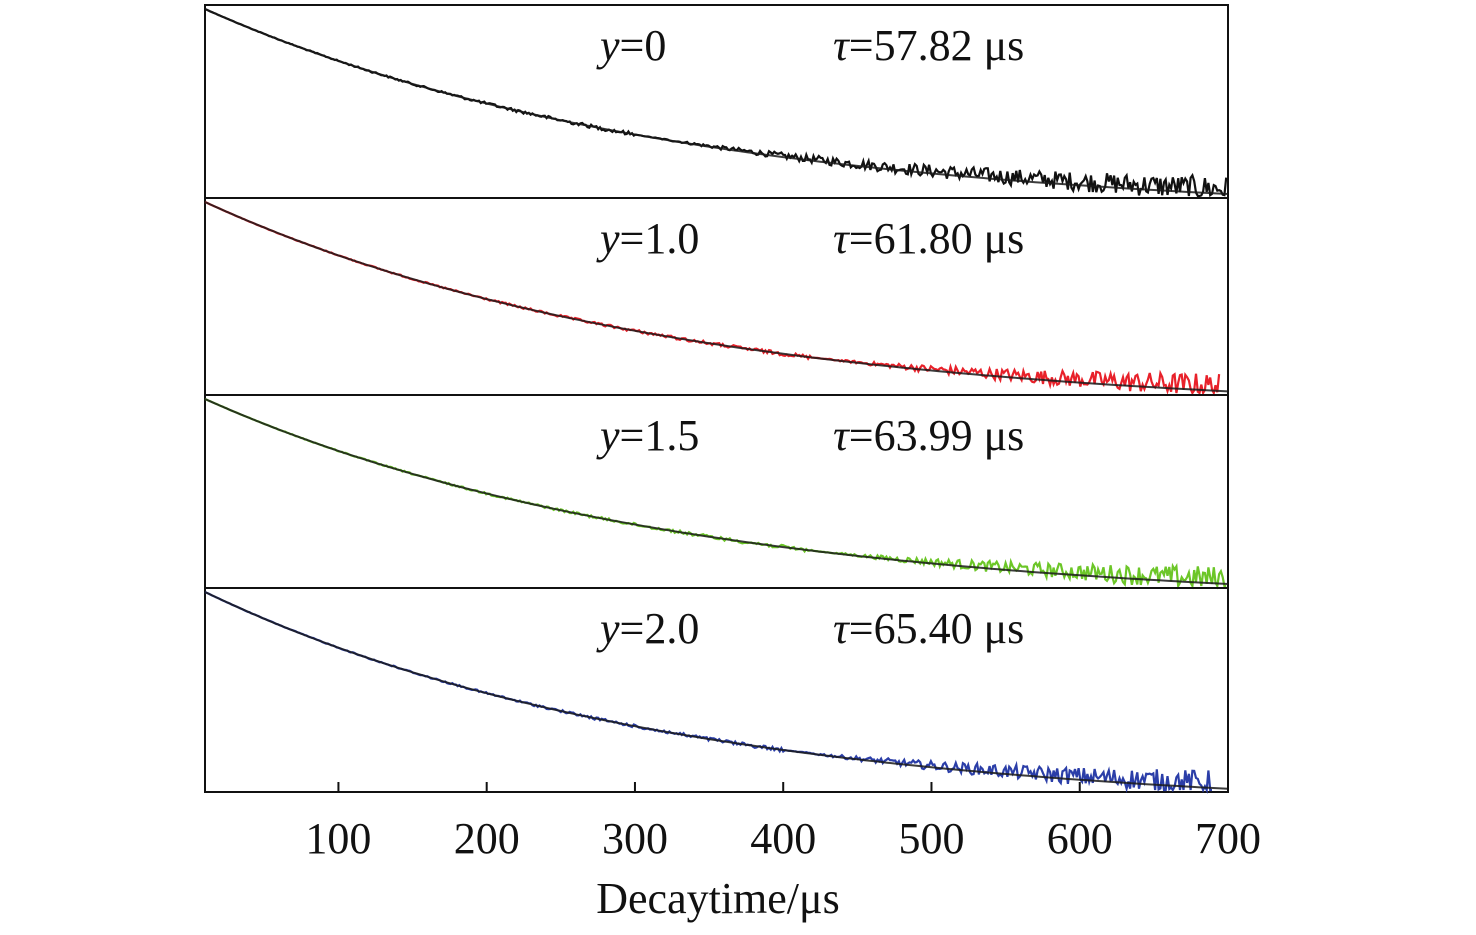  I want to click on x-tick-label-500: 500, so click(931, 838).